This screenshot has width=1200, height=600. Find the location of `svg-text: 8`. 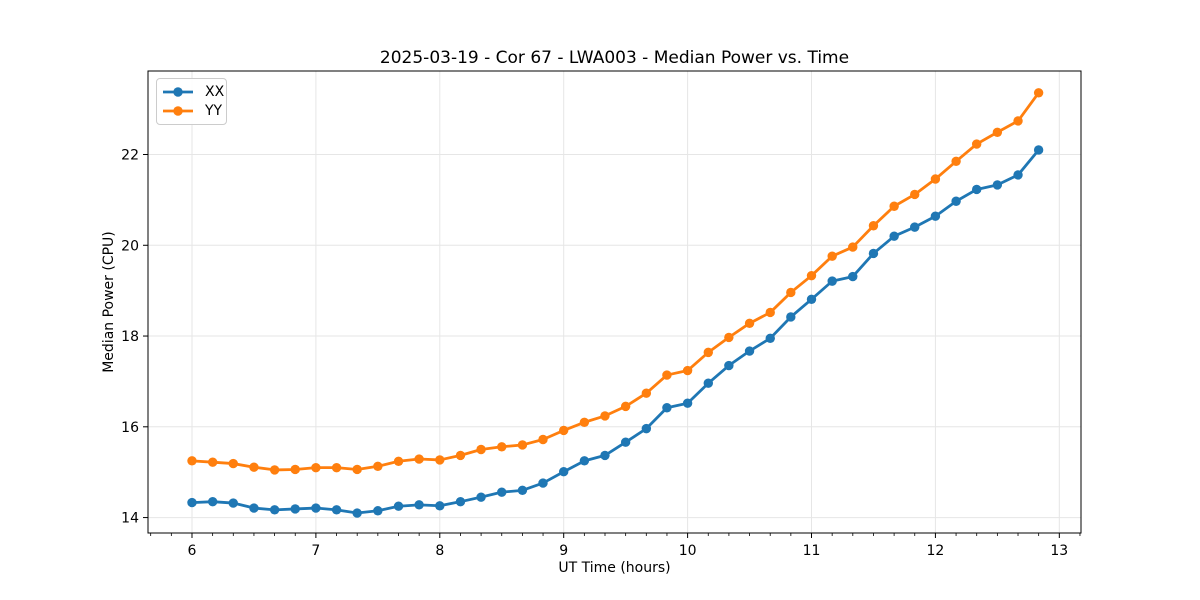

svg-text: 8 is located at coordinates (439, 551).